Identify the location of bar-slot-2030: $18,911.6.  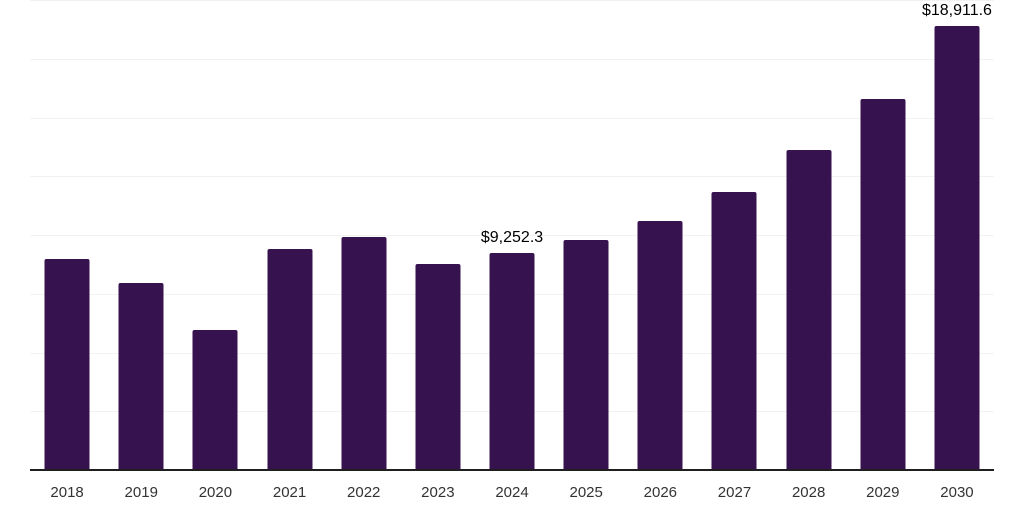
(957, 235).